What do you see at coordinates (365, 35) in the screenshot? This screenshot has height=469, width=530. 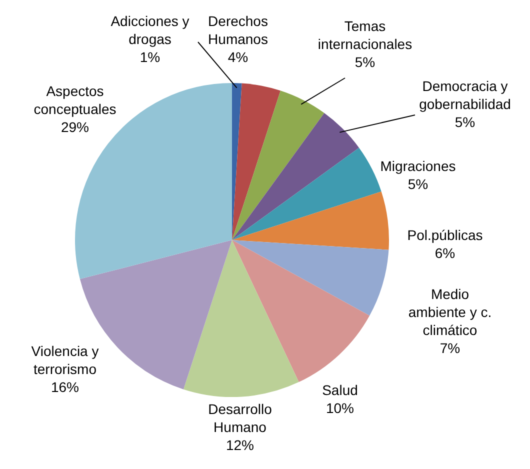 I see `slice-label: Temas internacionales` at bounding box center [365, 35].